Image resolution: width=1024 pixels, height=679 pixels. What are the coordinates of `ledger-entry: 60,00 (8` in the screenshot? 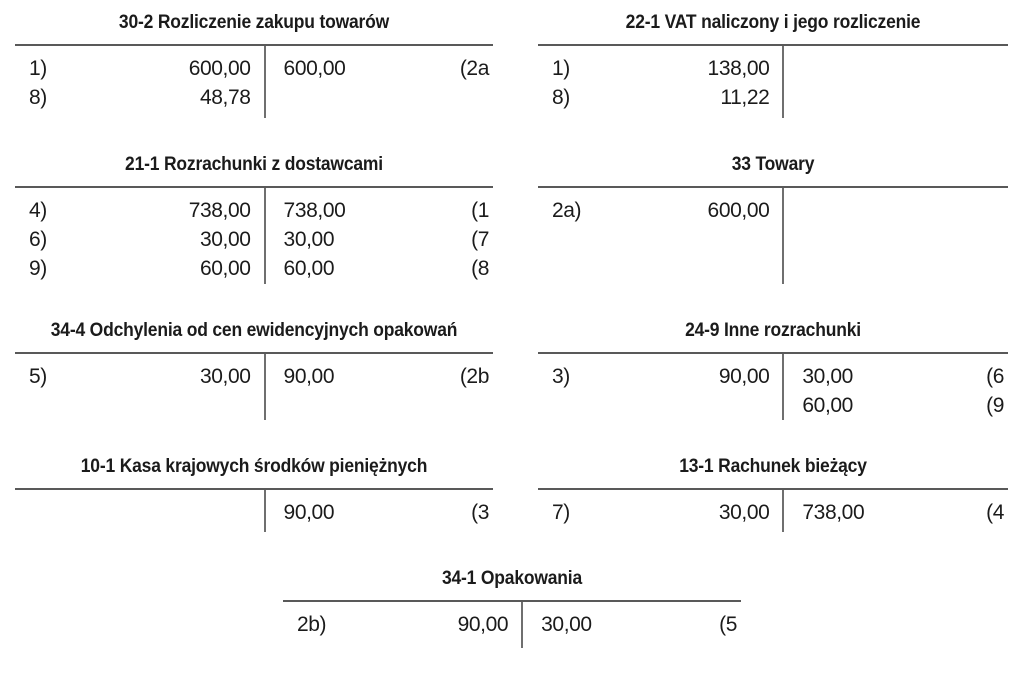 It's located at (379, 268).